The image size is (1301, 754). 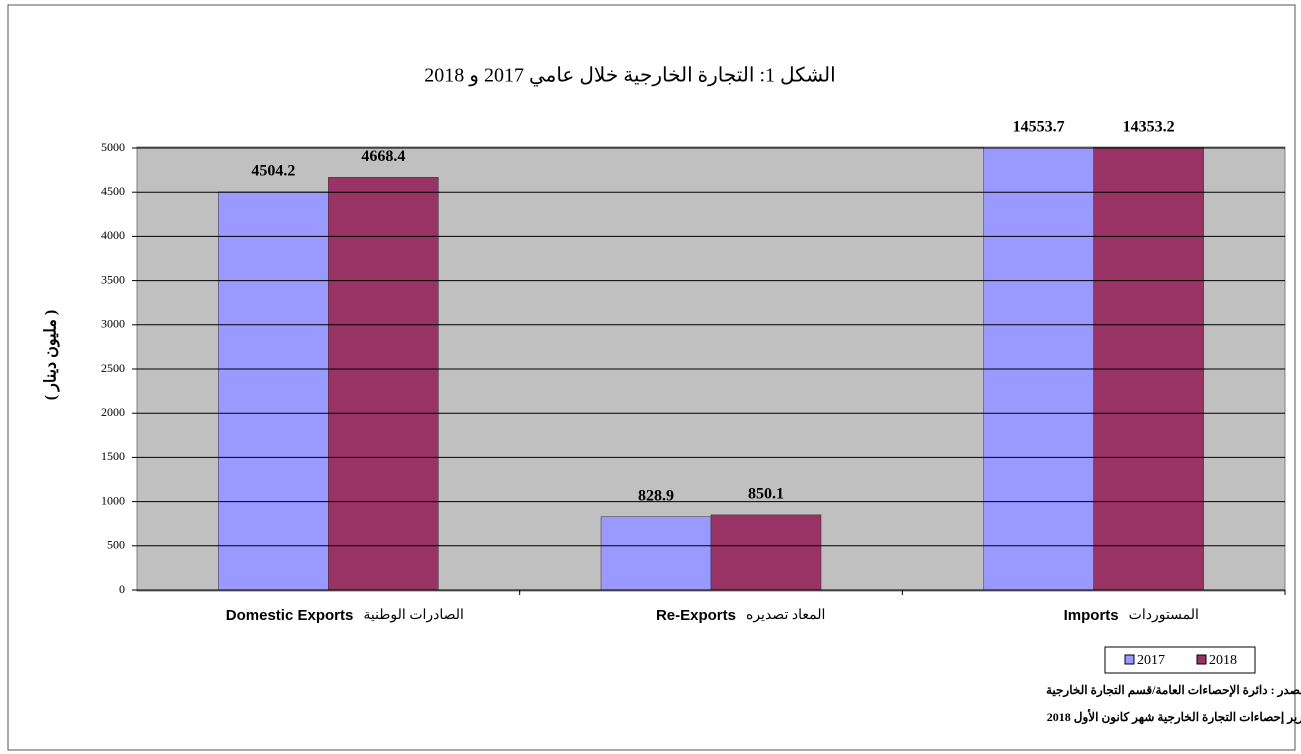 I want to click on y-axis-label: ( مليون دينار ), so click(x=52, y=355).